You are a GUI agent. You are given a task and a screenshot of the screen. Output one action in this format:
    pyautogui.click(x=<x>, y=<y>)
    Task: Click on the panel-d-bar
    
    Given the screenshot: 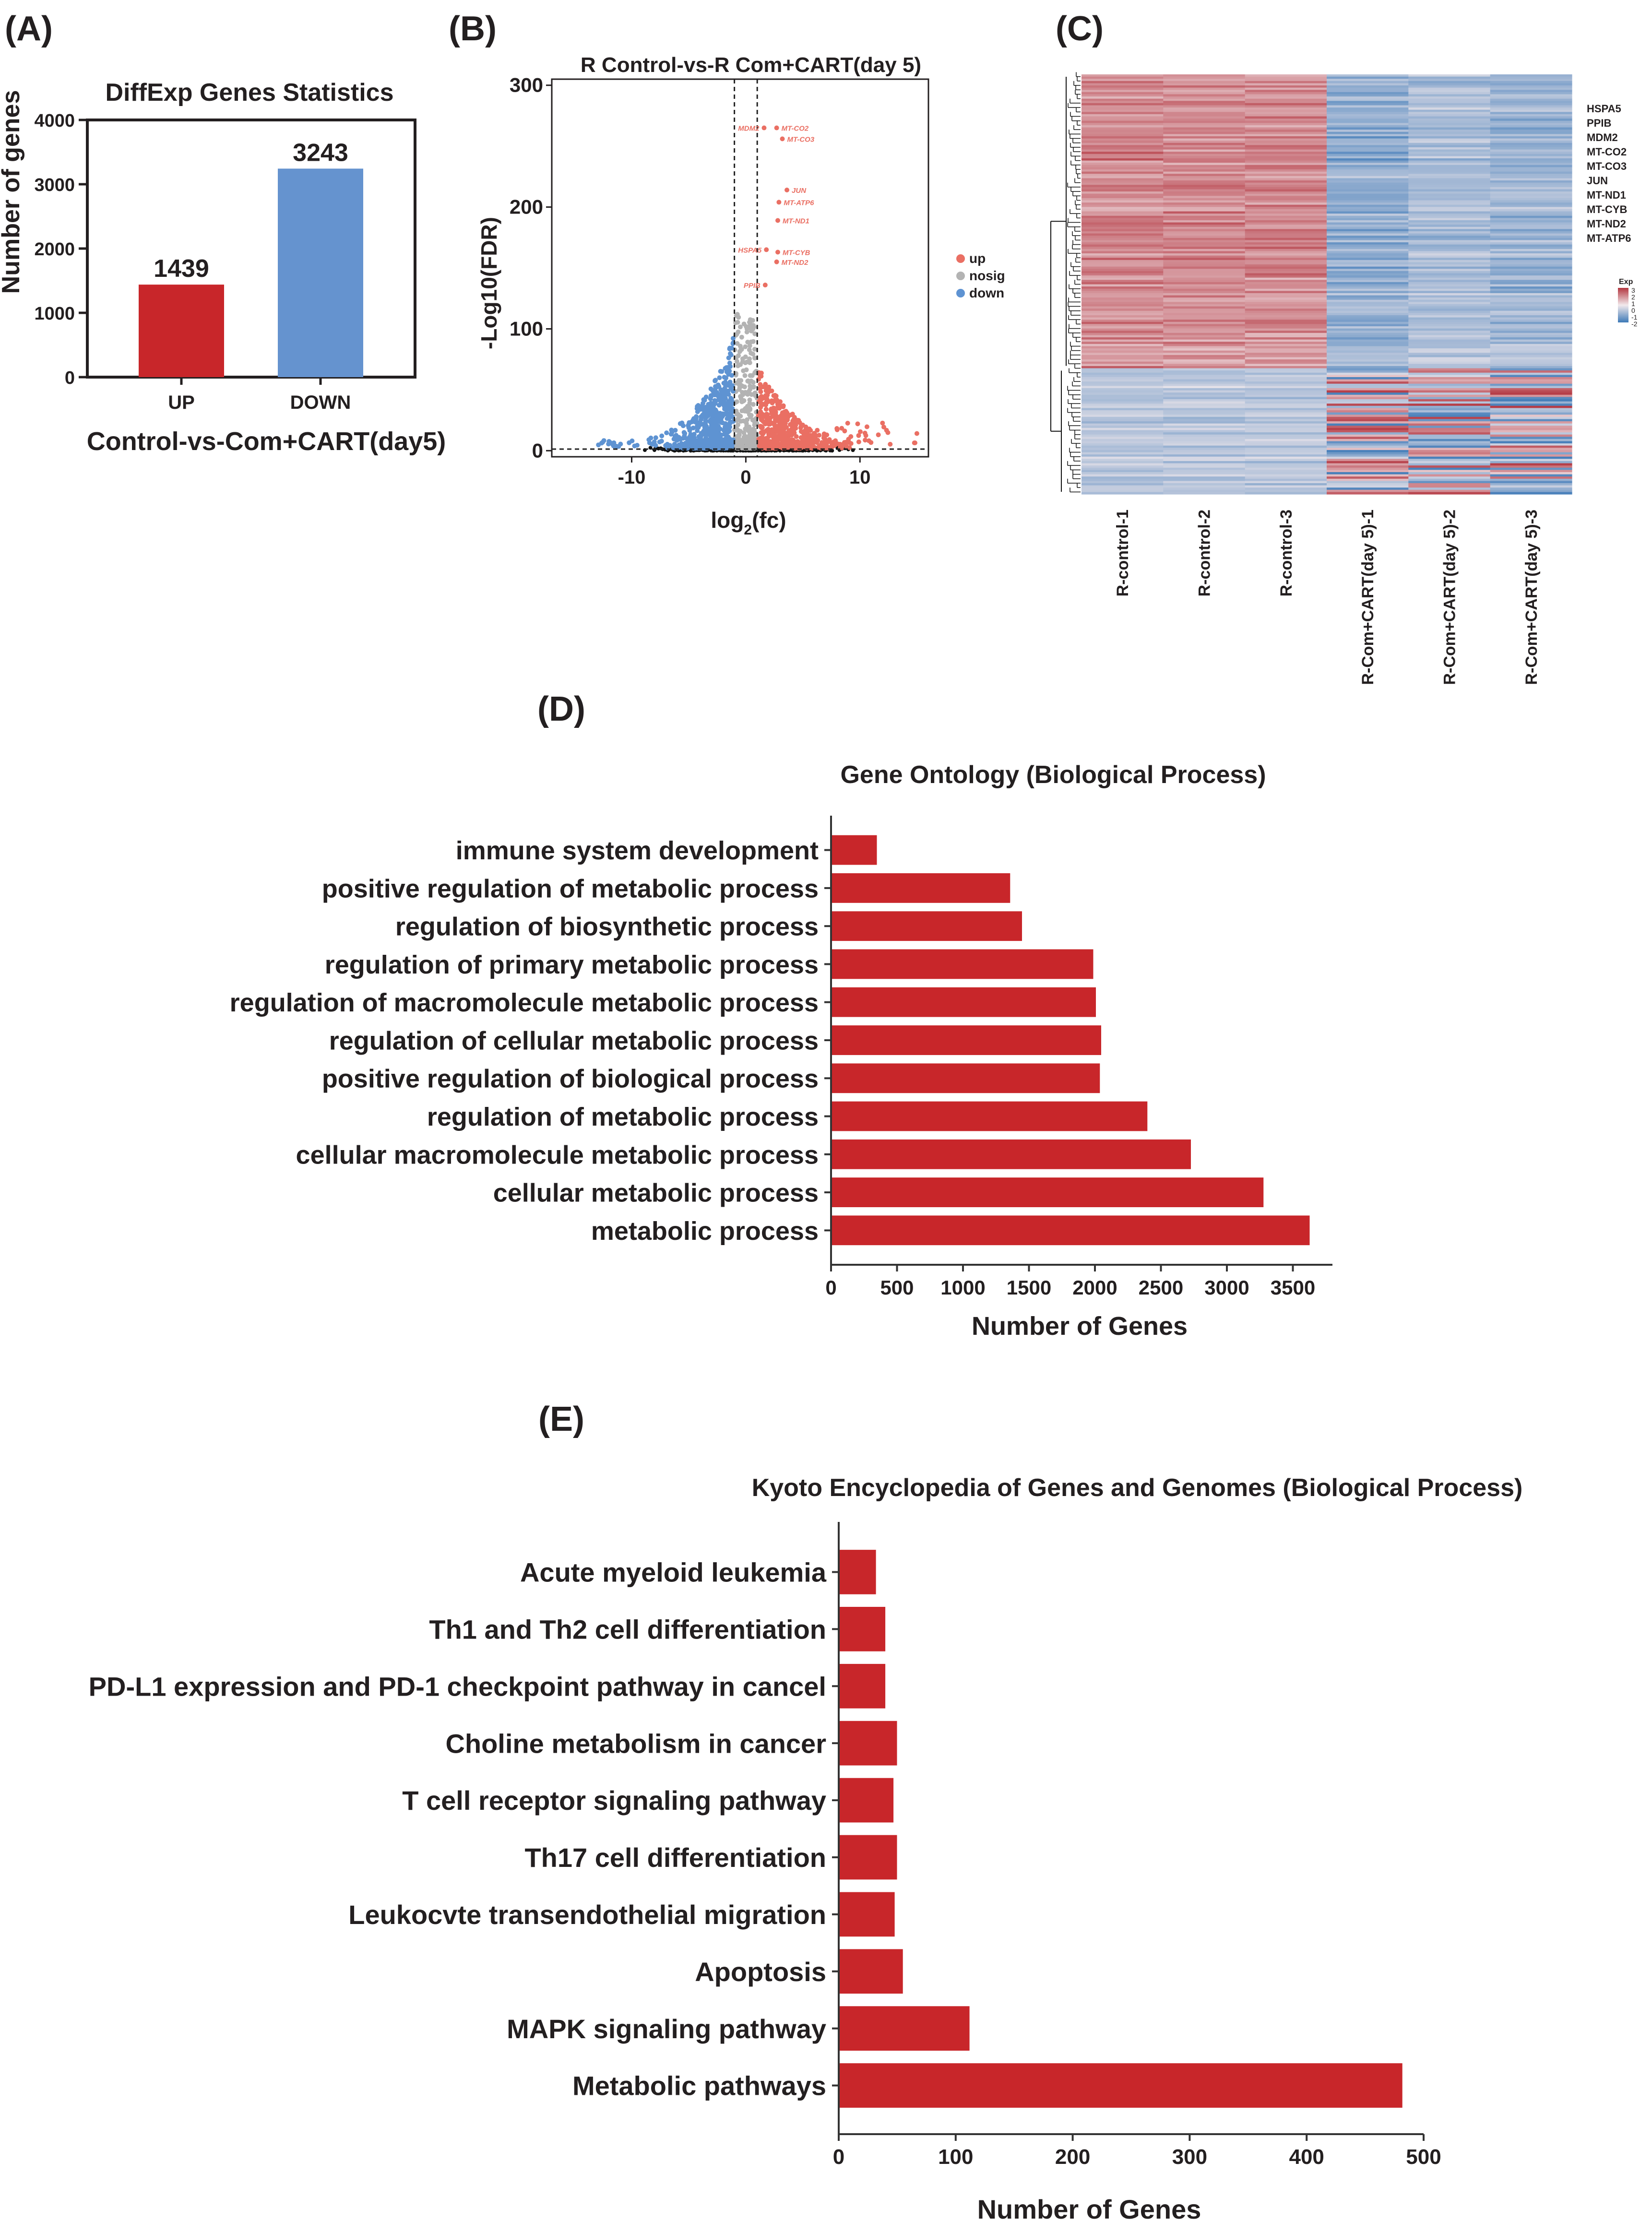 What is the action you would take?
    pyautogui.click(x=1071, y=1230)
    